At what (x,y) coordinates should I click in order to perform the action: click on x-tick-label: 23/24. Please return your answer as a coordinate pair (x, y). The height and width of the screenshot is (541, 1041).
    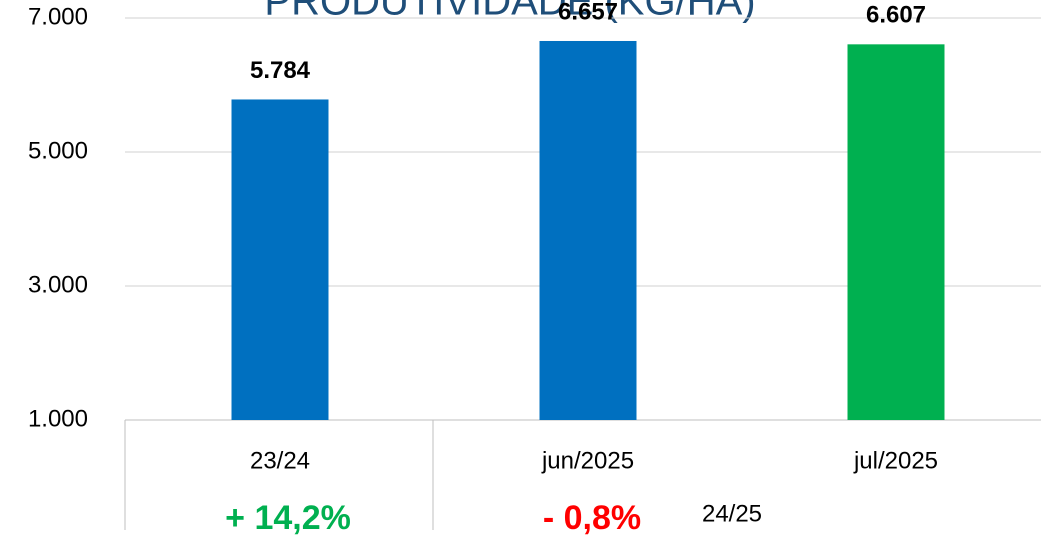
    Looking at the image, I should click on (280, 460).